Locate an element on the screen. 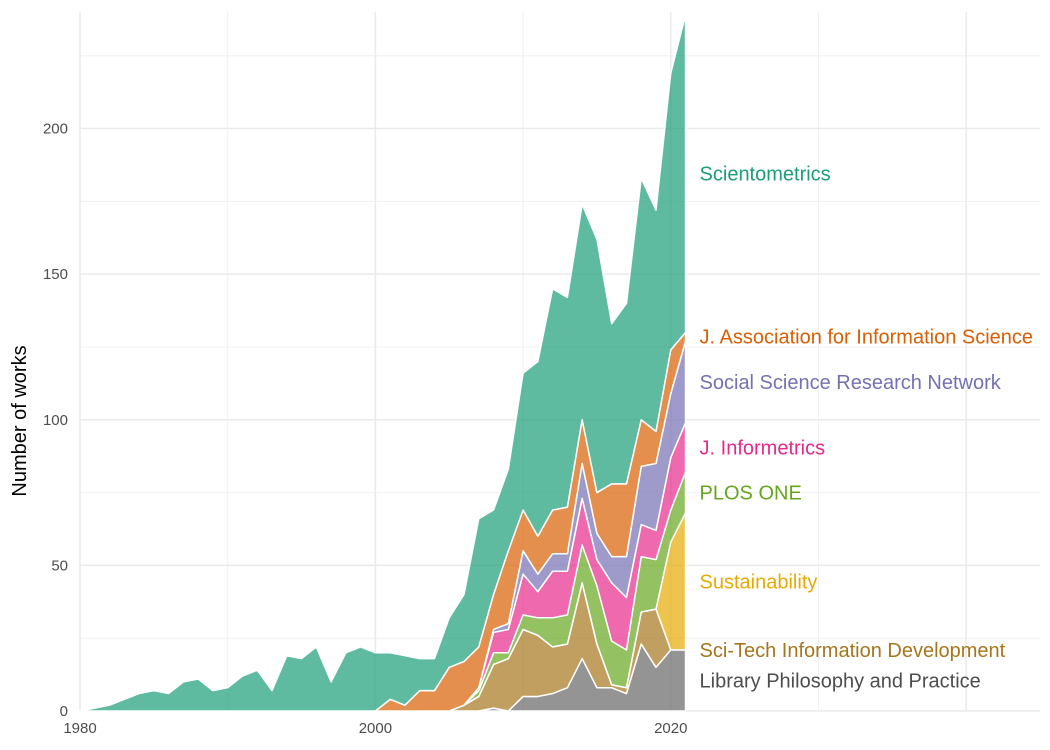 The width and height of the screenshot is (1050, 750). y-axis-ticks: 0 50 100 150 200 is located at coordinates (55, 421).